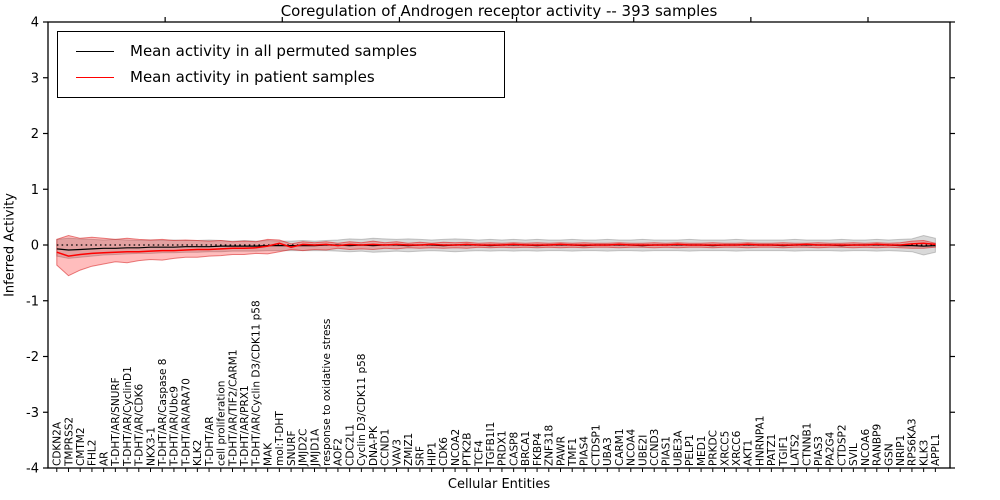 This screenshot has width=1000, height=500. What do you see at coordinates (514, 449) in the screenshot?
I see `x-tick-label: CASP8` at bounding box center [514, 449].